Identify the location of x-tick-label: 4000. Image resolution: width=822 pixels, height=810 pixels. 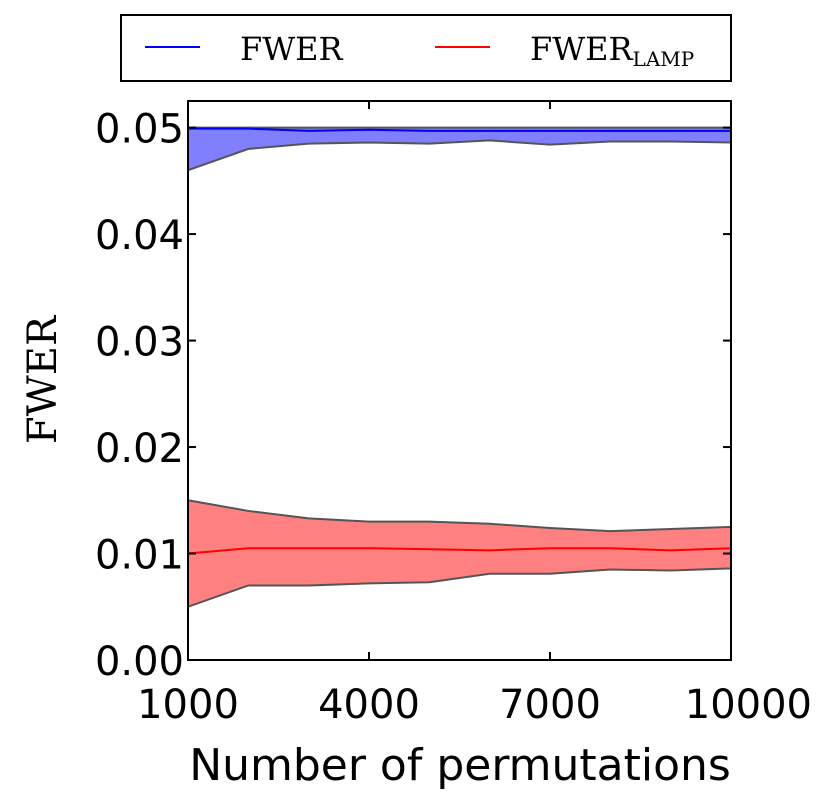
(369, 705).